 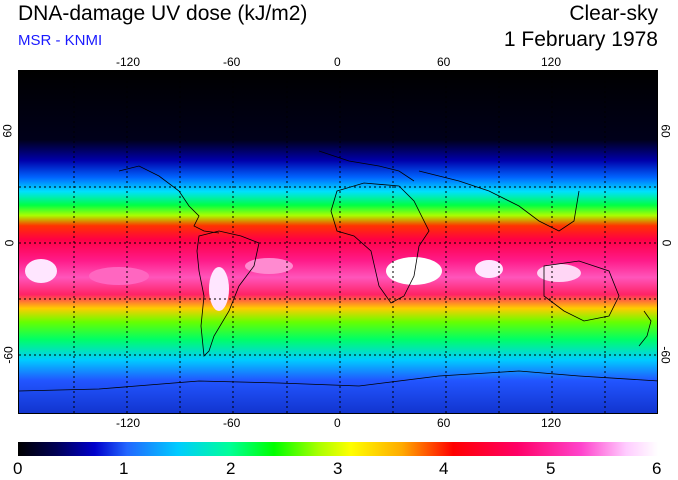 What do you see at coordinates (580, 39) in the screenshot?
I see `map-date: 1 February 1978` at bounding box center [580, 39].